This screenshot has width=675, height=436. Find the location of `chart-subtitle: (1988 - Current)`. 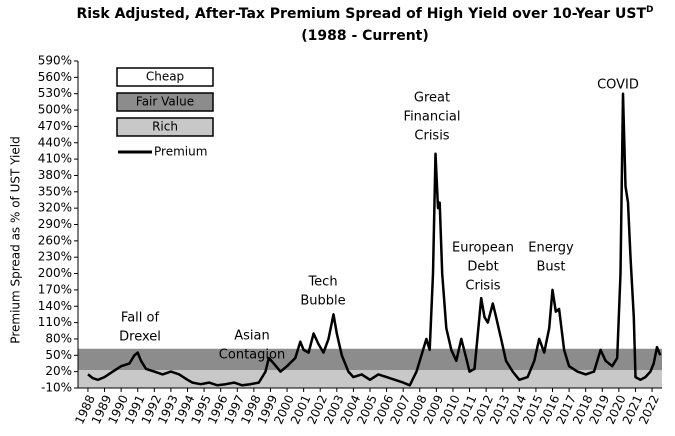

chart-subtitle: (1988 - Current) is located at coordinates (365, 36).